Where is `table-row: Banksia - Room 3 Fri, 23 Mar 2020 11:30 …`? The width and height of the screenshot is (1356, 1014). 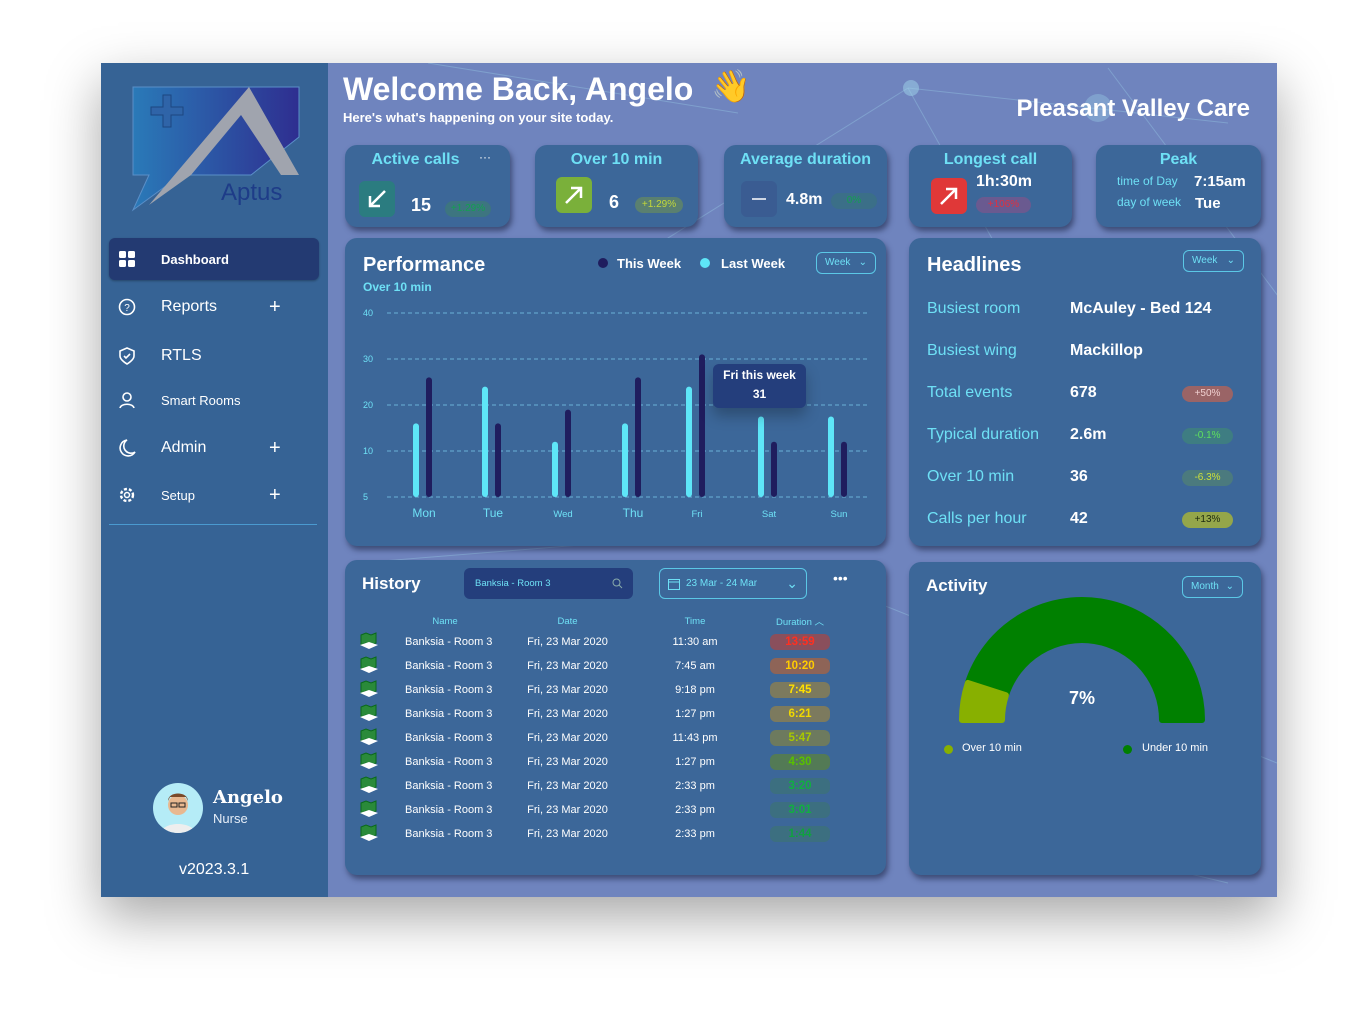
table-row: Banksia - Room 3 Fri, 23 Mar 2020 11:30 … is located at coordinates (604, 642).